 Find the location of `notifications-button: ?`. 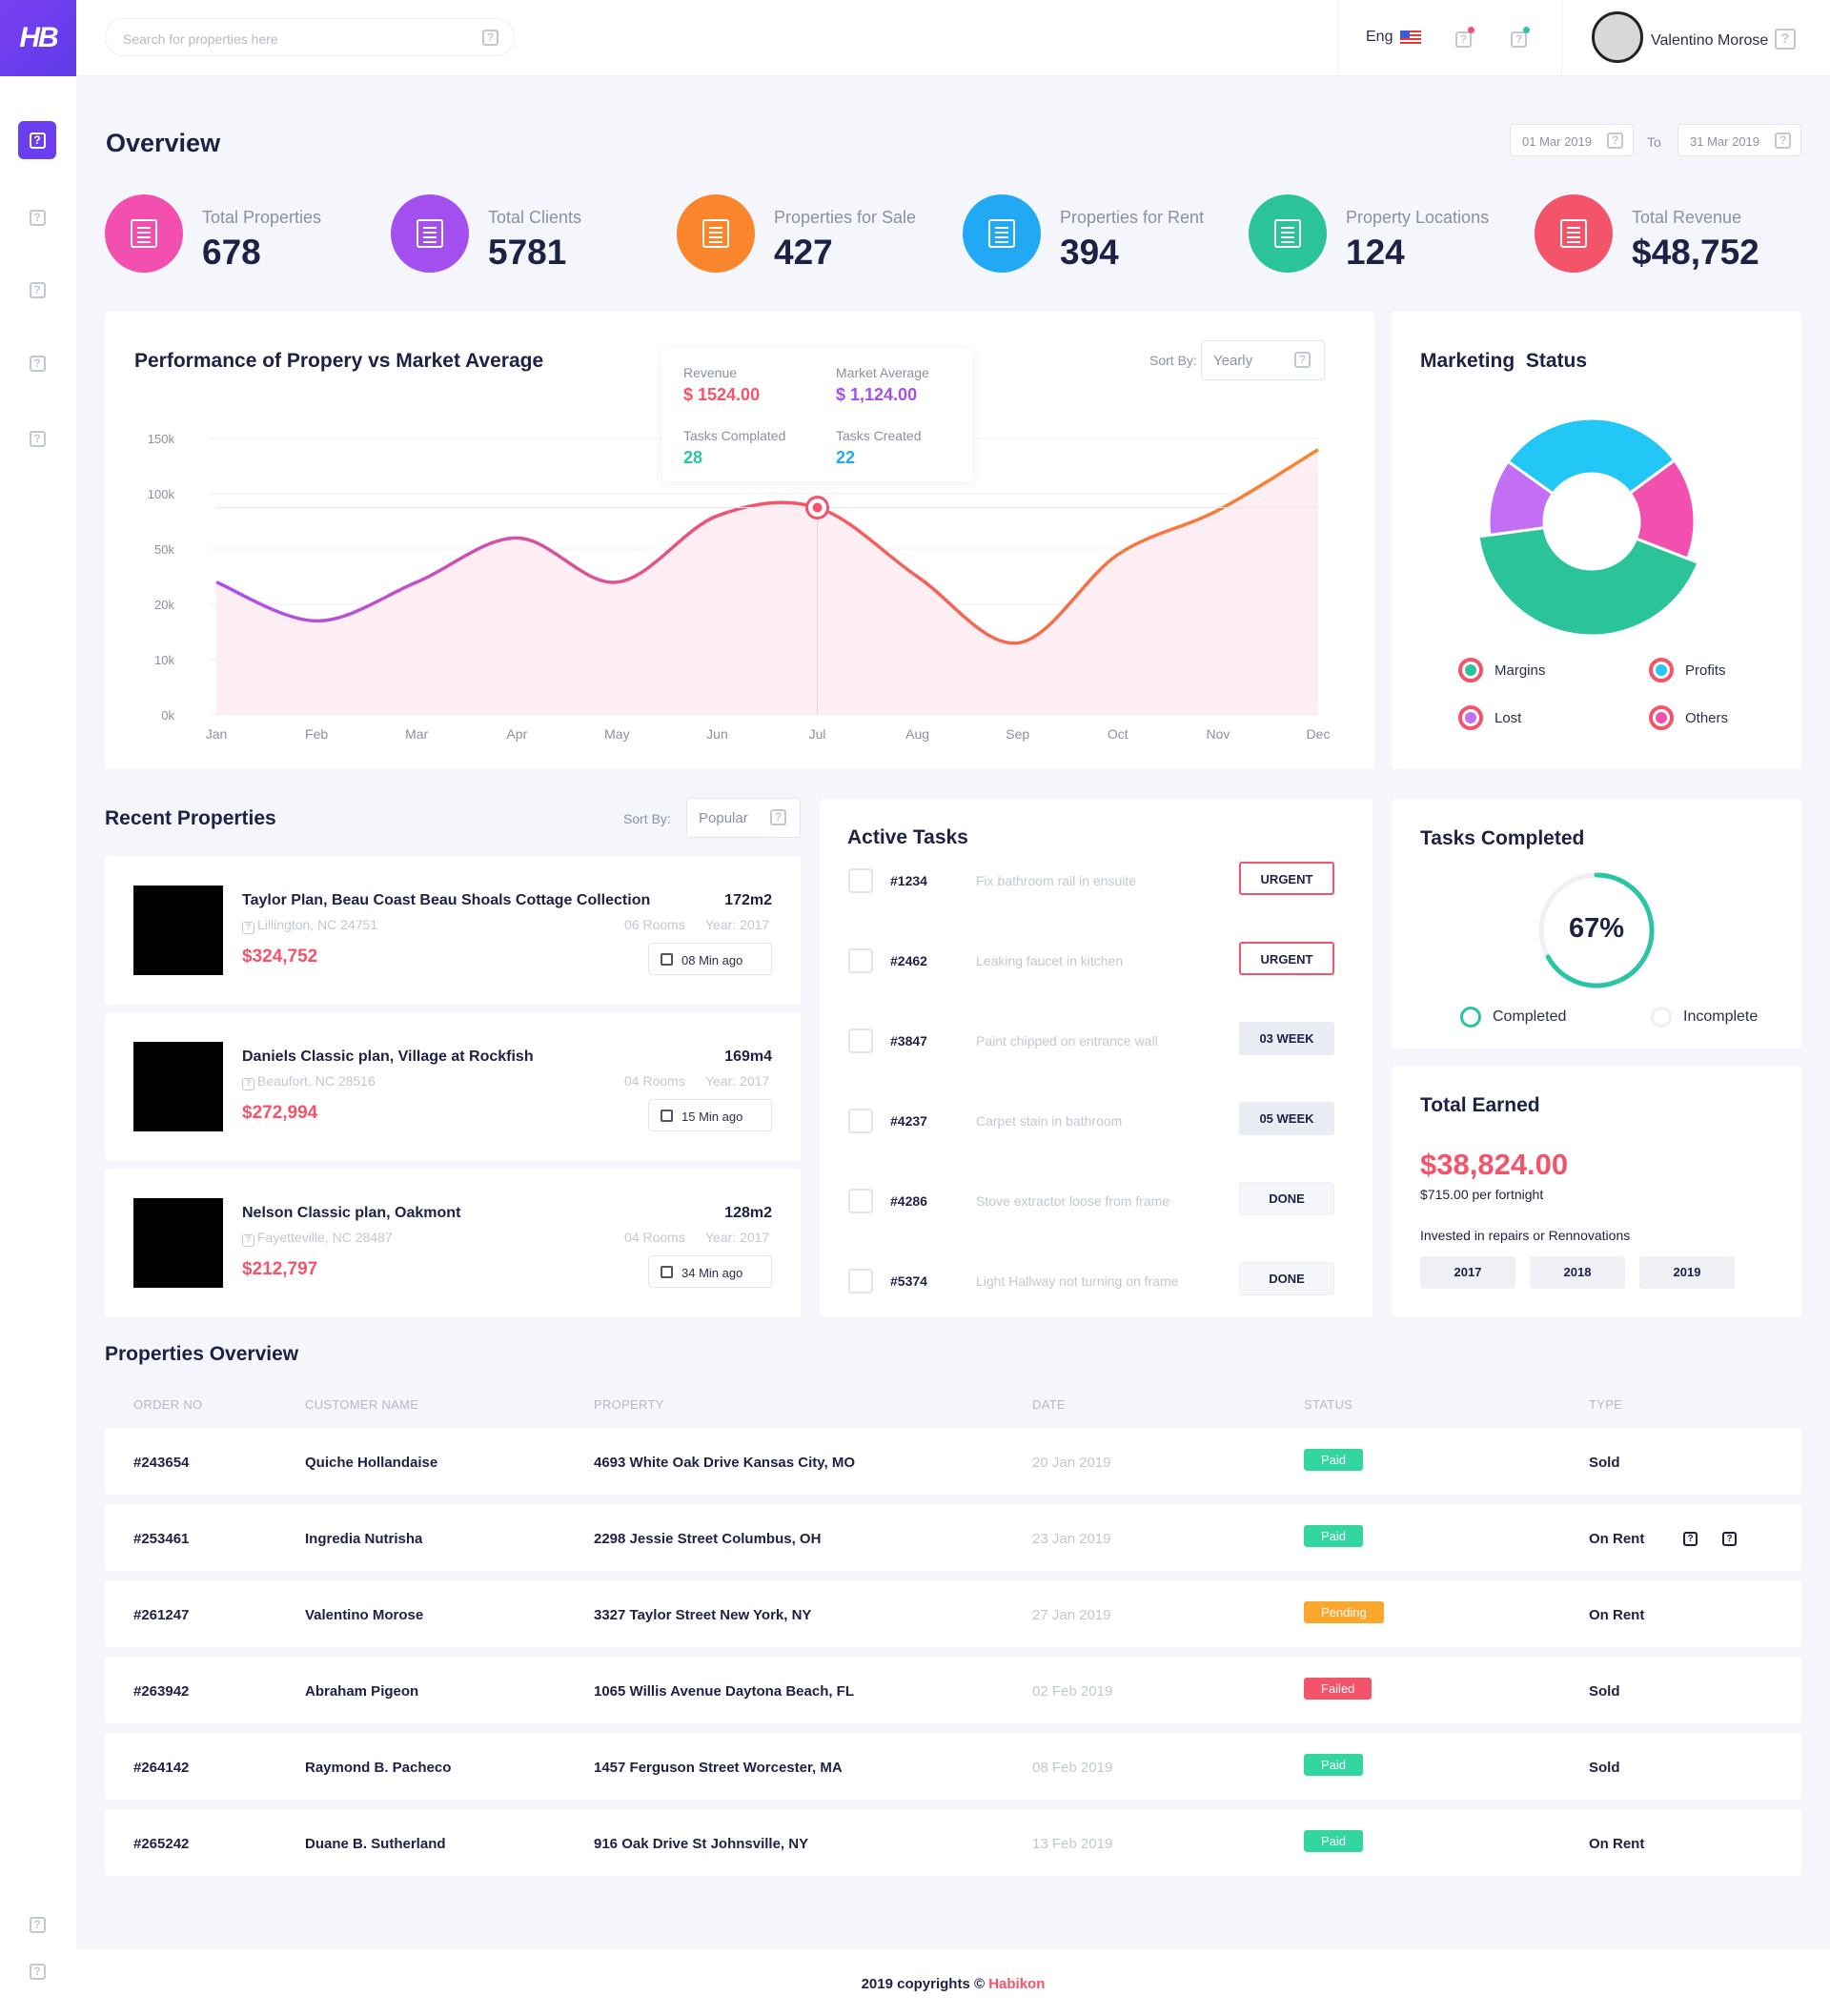

notifications-button: ? is located at coordinates (1465, 37).